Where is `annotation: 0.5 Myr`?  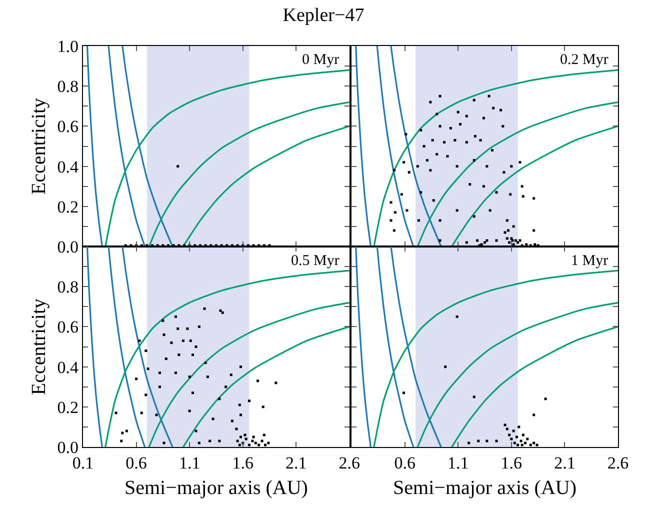
annotation: 0.5 Myr is located at coordinates (315, 261).